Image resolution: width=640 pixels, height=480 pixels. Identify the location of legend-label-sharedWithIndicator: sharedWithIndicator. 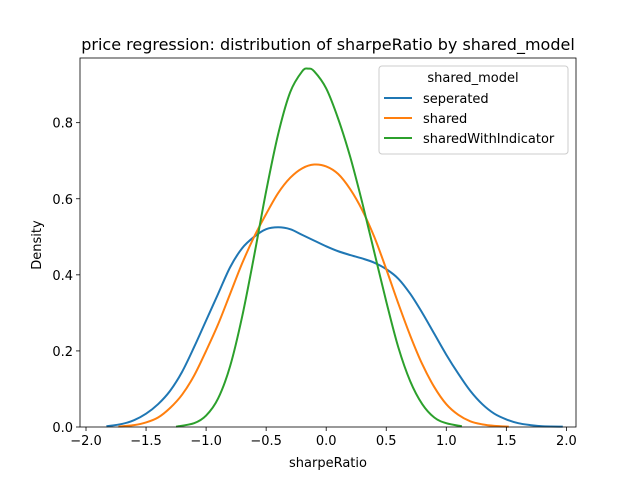
(489, 139).